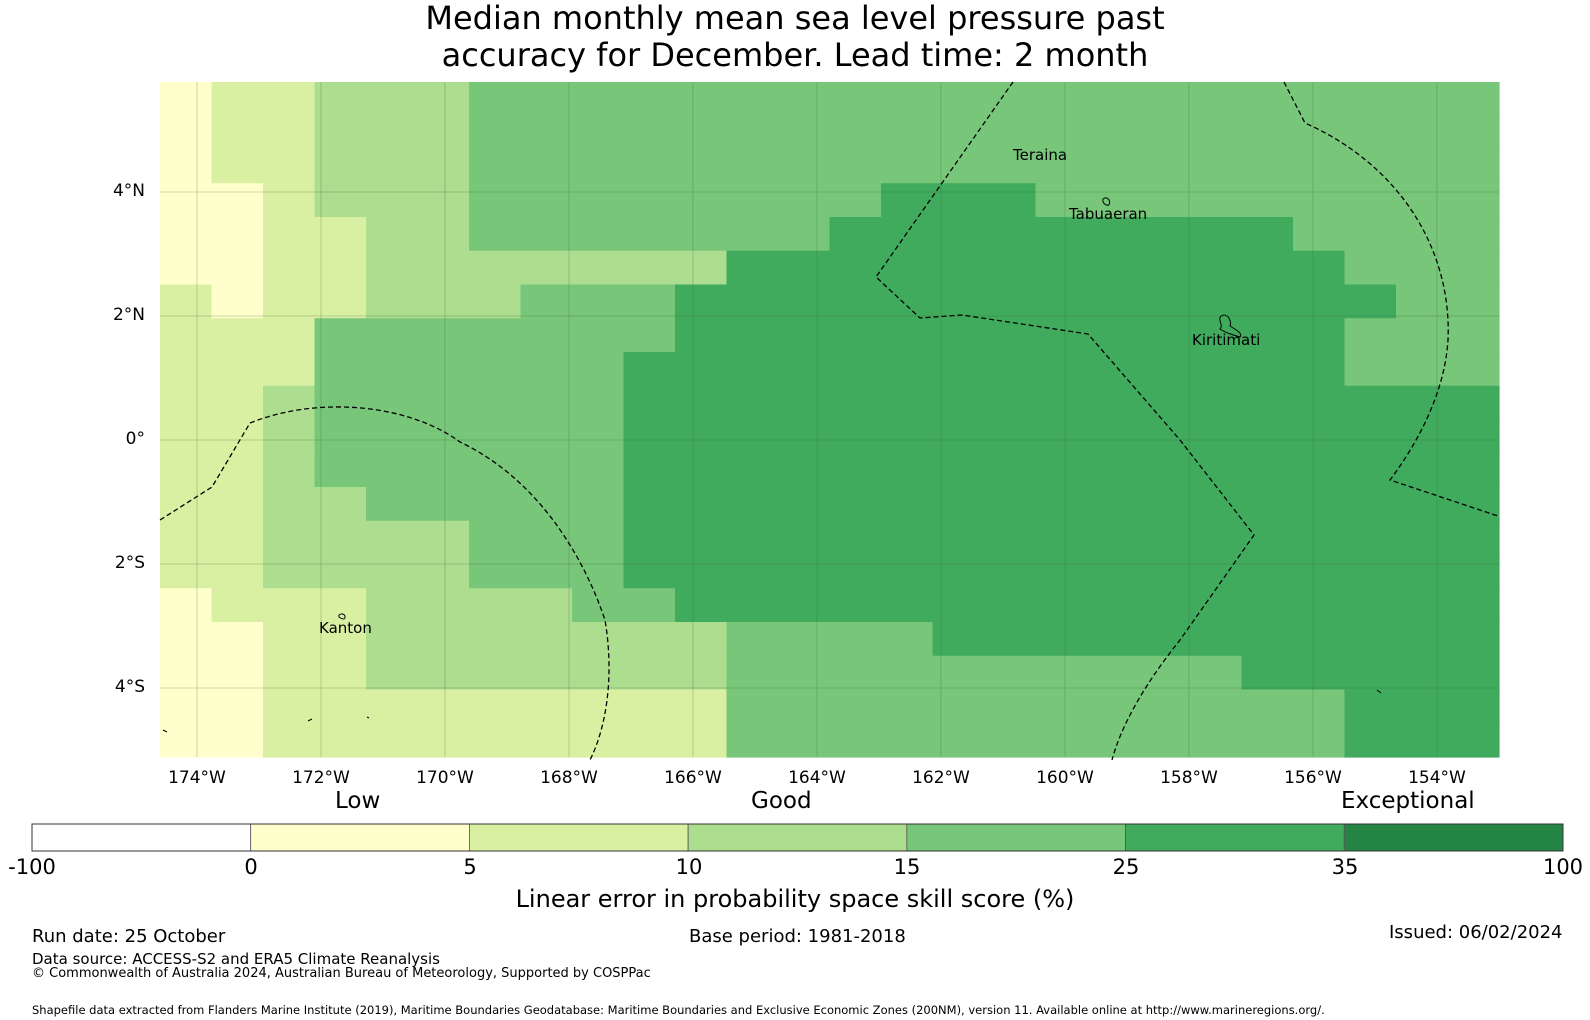 The height and width of the screenshot is (1020, 1590). I want to click on place-label-tabuaeran: Tabuaeran, so click(1108, 214).